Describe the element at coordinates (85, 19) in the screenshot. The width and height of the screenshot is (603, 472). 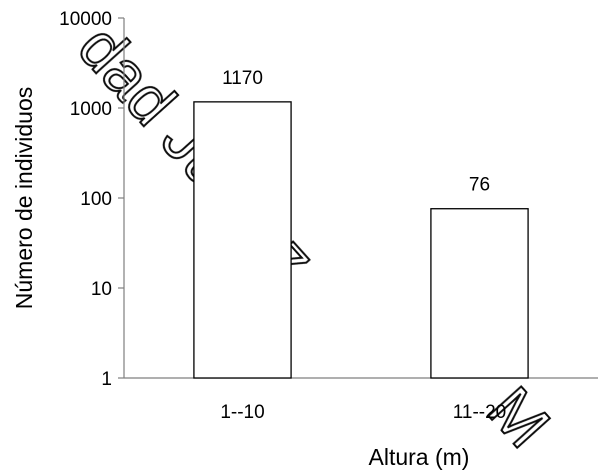
I see `y-tick-label-4: 10000` at that location.